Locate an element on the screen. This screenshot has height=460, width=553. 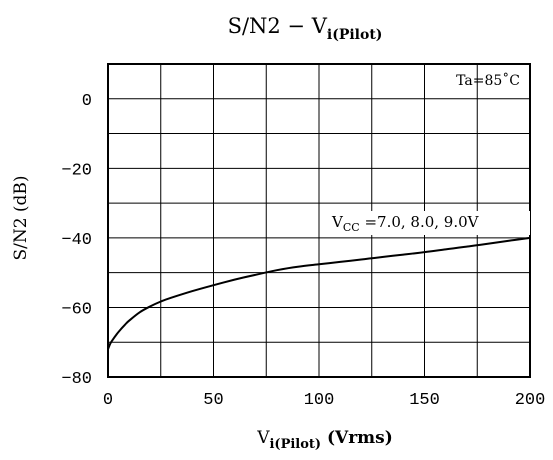
annotation-ta: Ta=85˚C is located at coordinates (488, 80).